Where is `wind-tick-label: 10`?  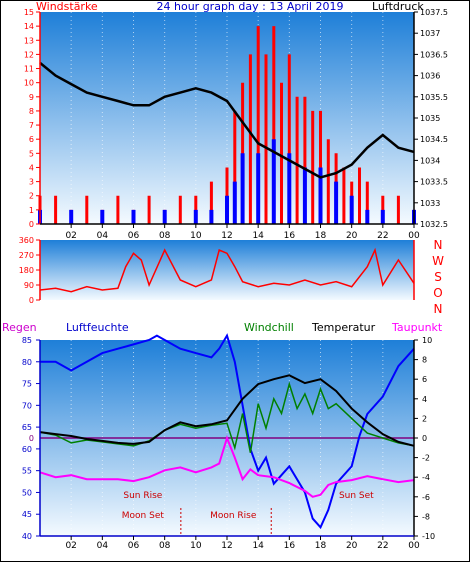 wind-tick-label: 10 is located at coordinates (29, 83).